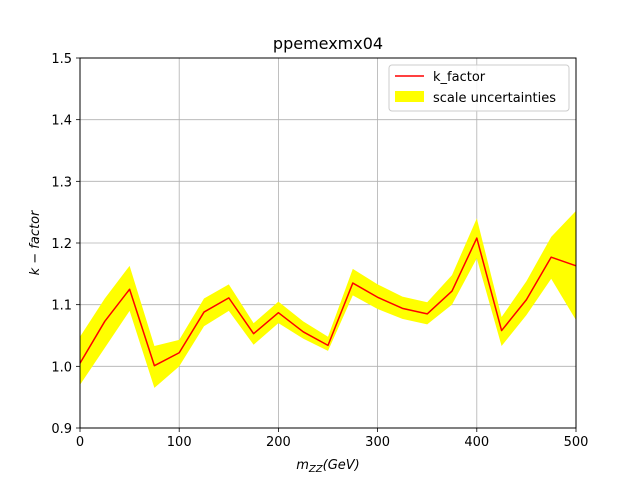 This screenshot has width=640, height=480. What do you see at coordinates (179, 442) in the screenshot?
I see `x-tick-label: 100` at bounding box center [179, 442].